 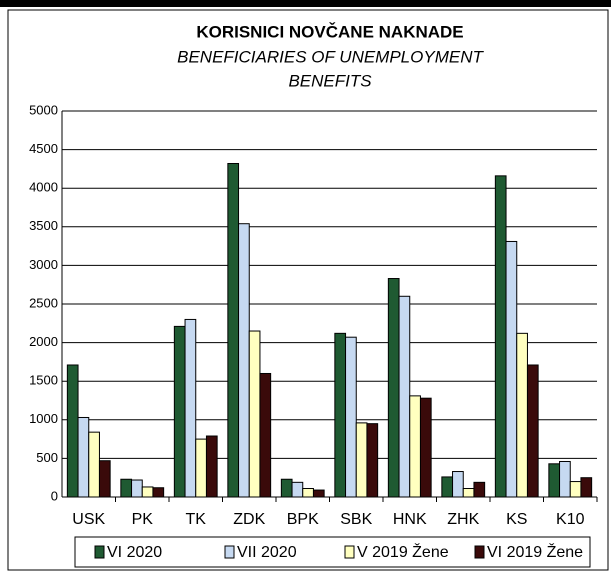 What do you see at coordinates (143, 519) in the screenshot?
I see `x-tick-label: PK` at bounding box center [143, 519].